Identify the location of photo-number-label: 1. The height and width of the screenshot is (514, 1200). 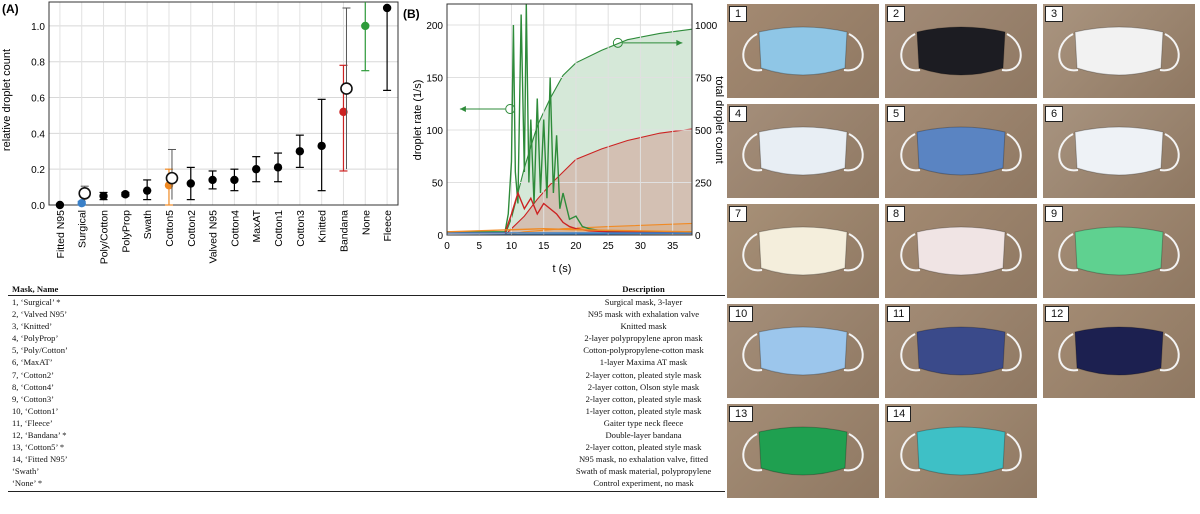
(738, 14).